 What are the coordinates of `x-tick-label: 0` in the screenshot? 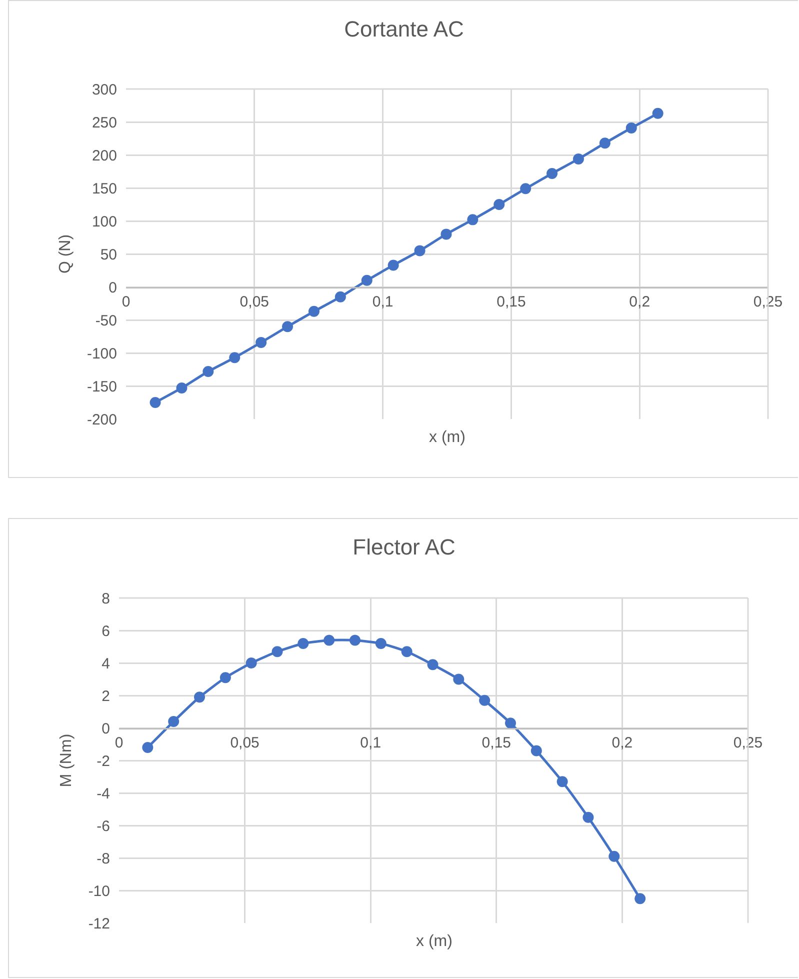 It's located at (126, 302).